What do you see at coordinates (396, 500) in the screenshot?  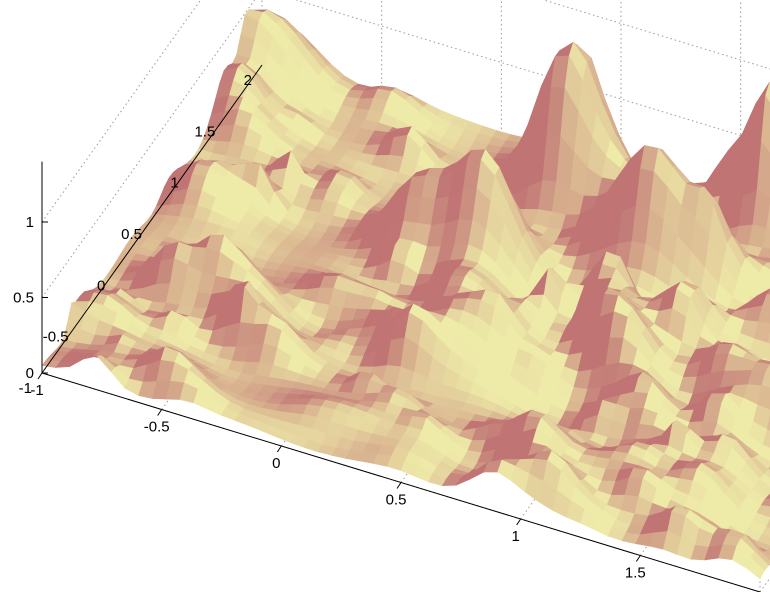 I see `x-tick-label: 0.5` at bounding box center [396, 500].